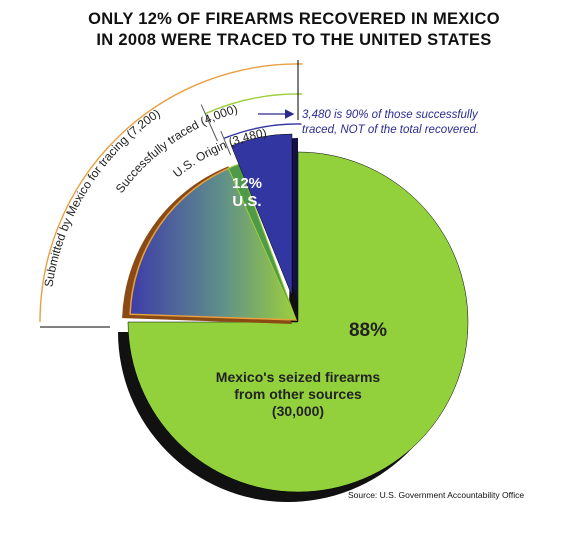  What do you see at coordinates (368, 330) in the screenshot?
I see `other-slice-percent: 88%` at bounding box center [368, 330].